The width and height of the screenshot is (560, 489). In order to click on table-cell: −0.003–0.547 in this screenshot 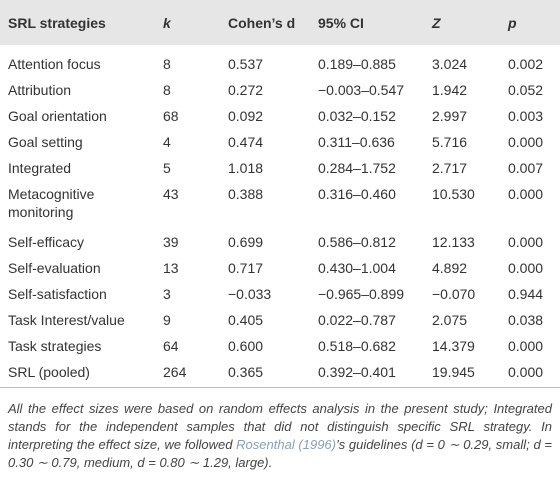, I will do `click(361, 90)`.